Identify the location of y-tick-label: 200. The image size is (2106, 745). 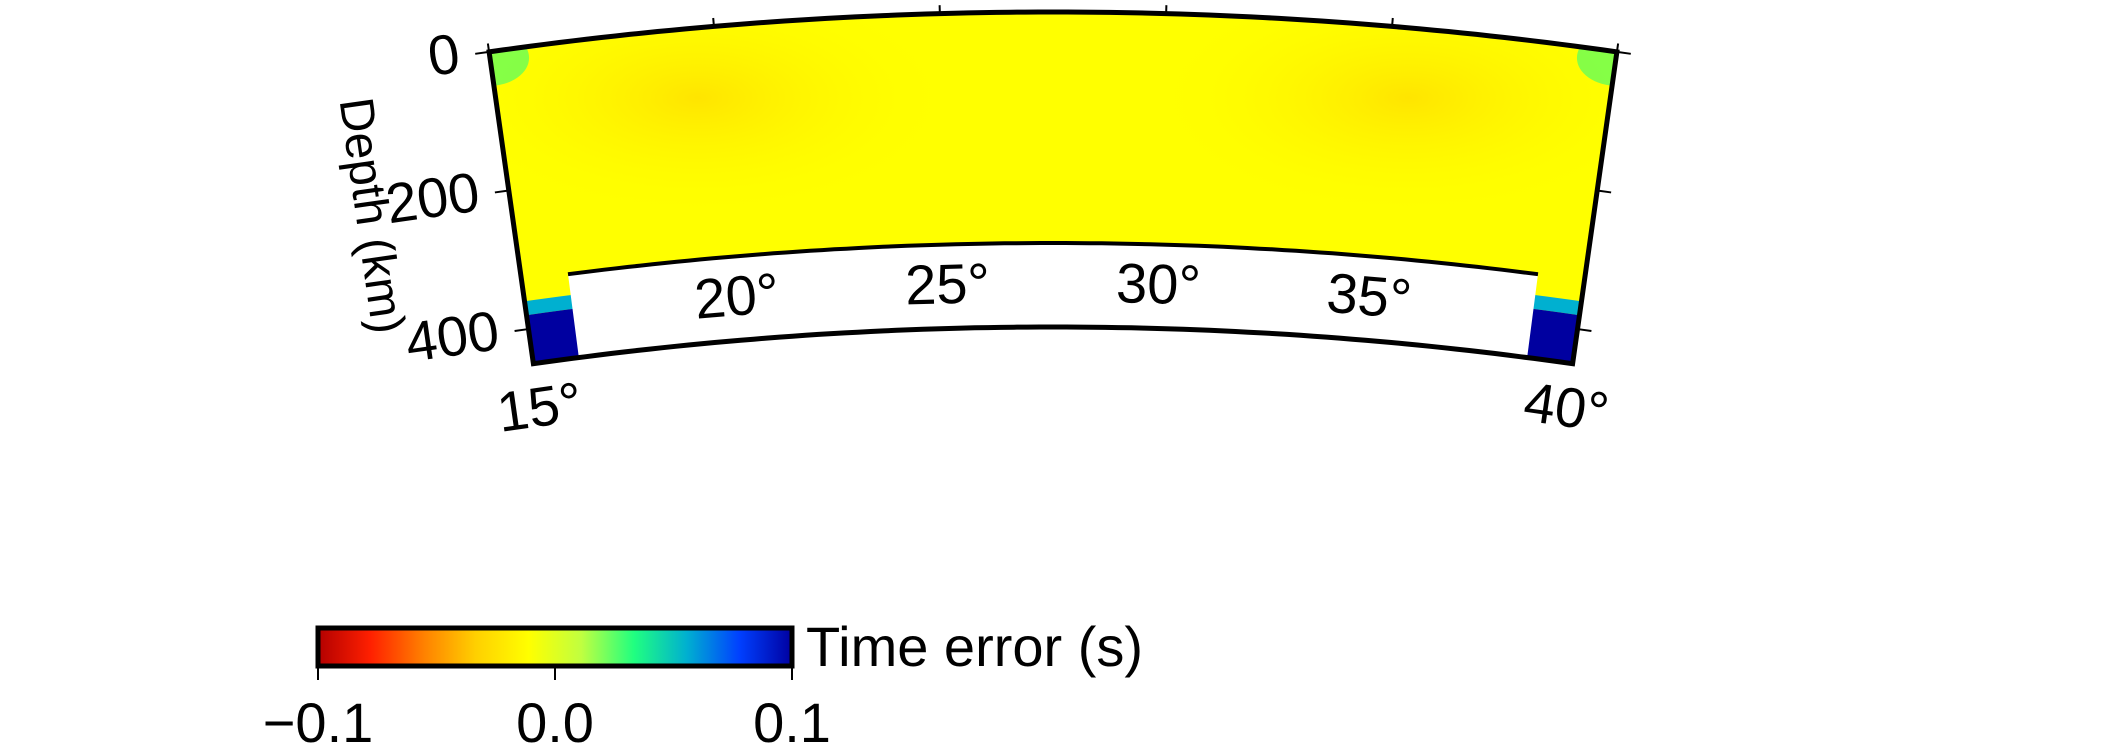
(432, 198).